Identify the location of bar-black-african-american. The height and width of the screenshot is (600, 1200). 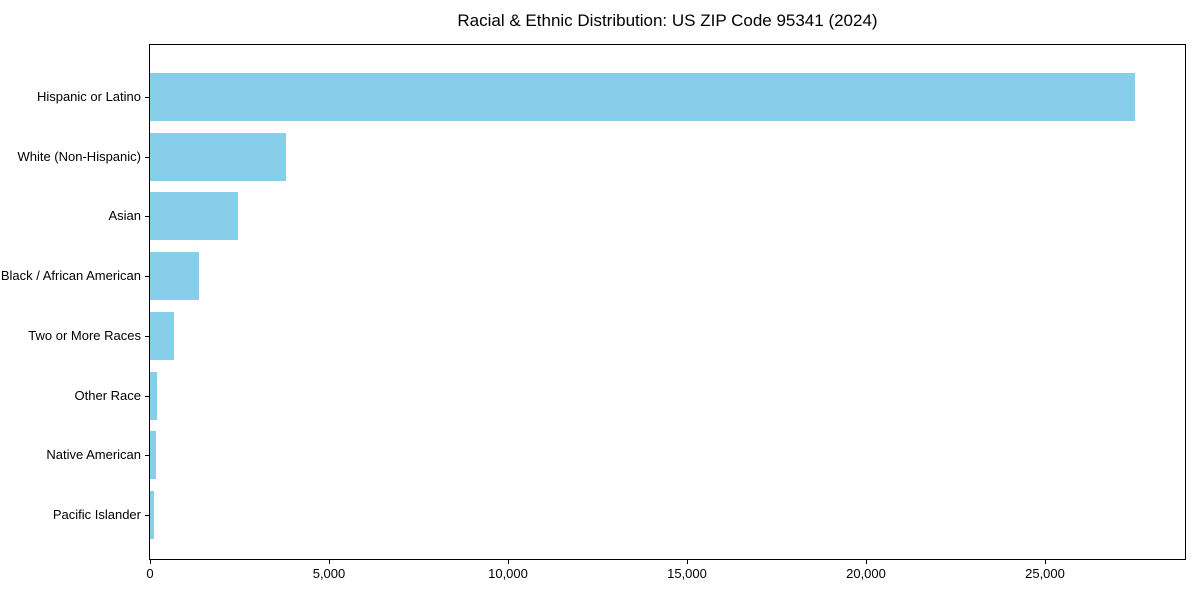
(174, 276).